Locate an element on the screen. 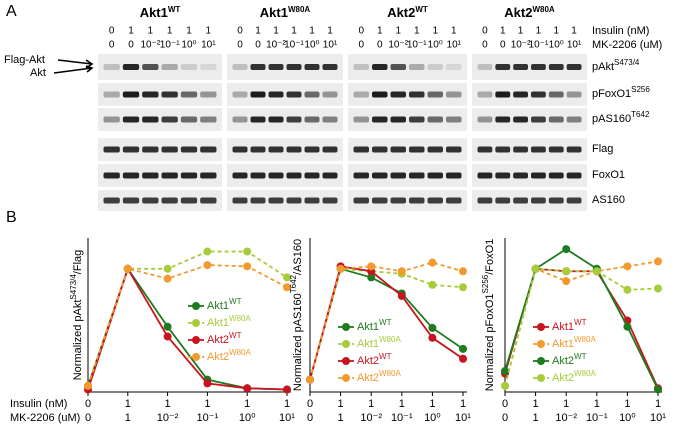  x-tick-label: 10⁻² is located at coordinates (168, 418).